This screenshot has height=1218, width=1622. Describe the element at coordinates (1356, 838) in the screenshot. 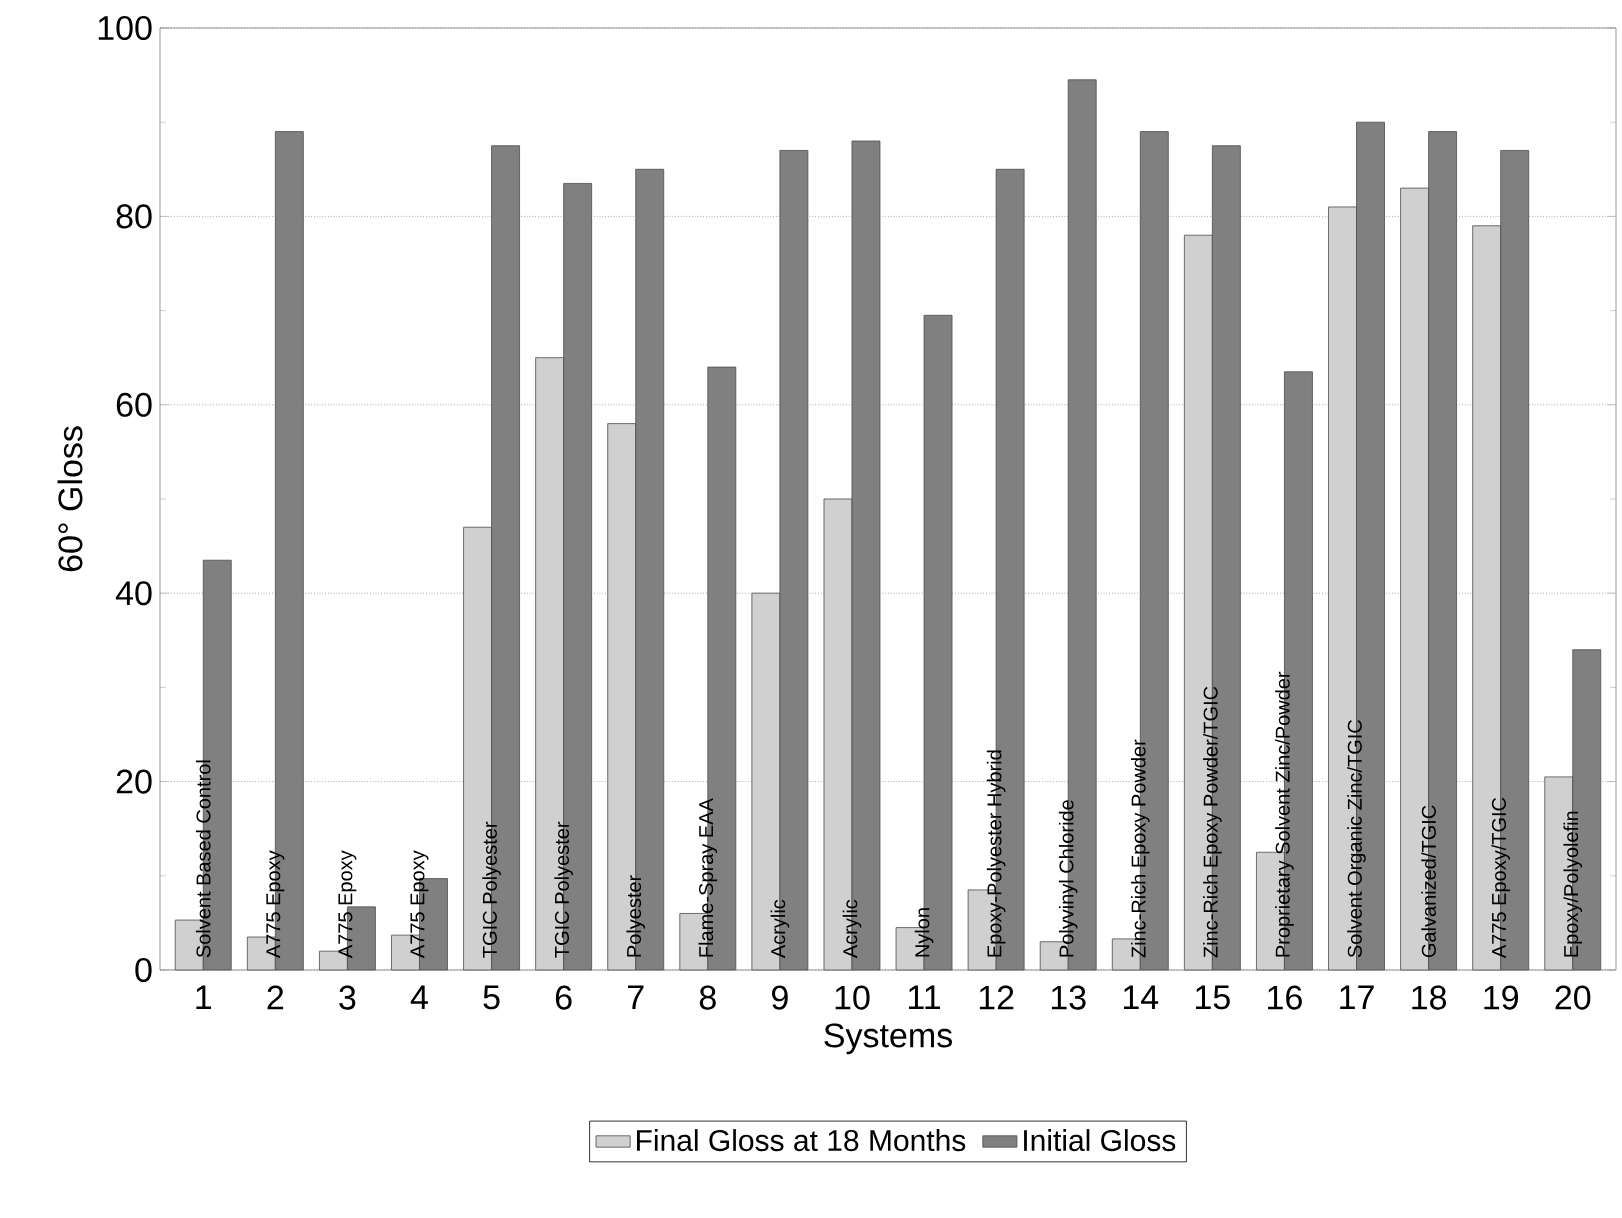

I see `annotation: Solvent Organic Zinc/TGIC` at that location.